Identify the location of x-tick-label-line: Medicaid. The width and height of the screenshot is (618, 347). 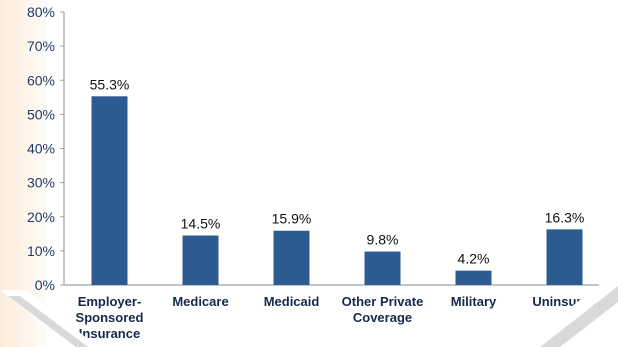
(292, 301).